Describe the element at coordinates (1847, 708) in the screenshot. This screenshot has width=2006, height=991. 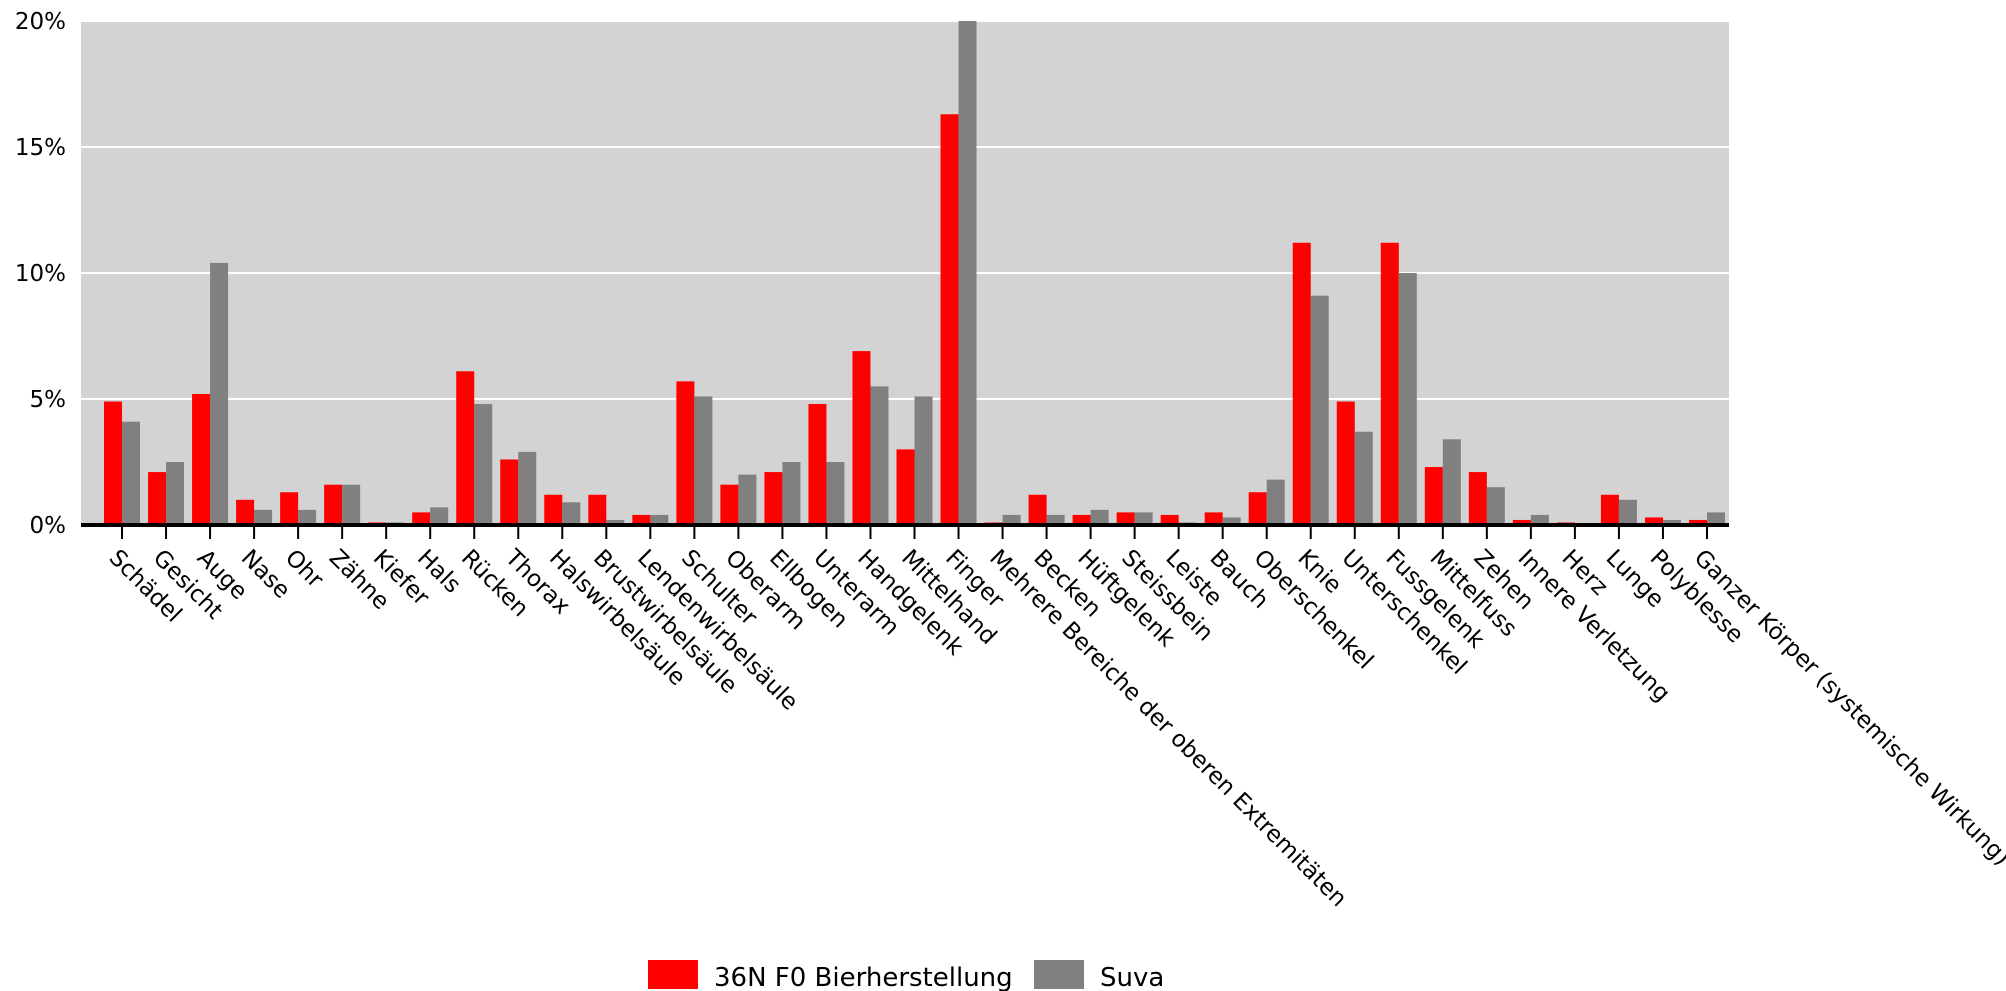
I see `x-tick-label: Ganzer Körper (systemische Wirkung)` at that location.